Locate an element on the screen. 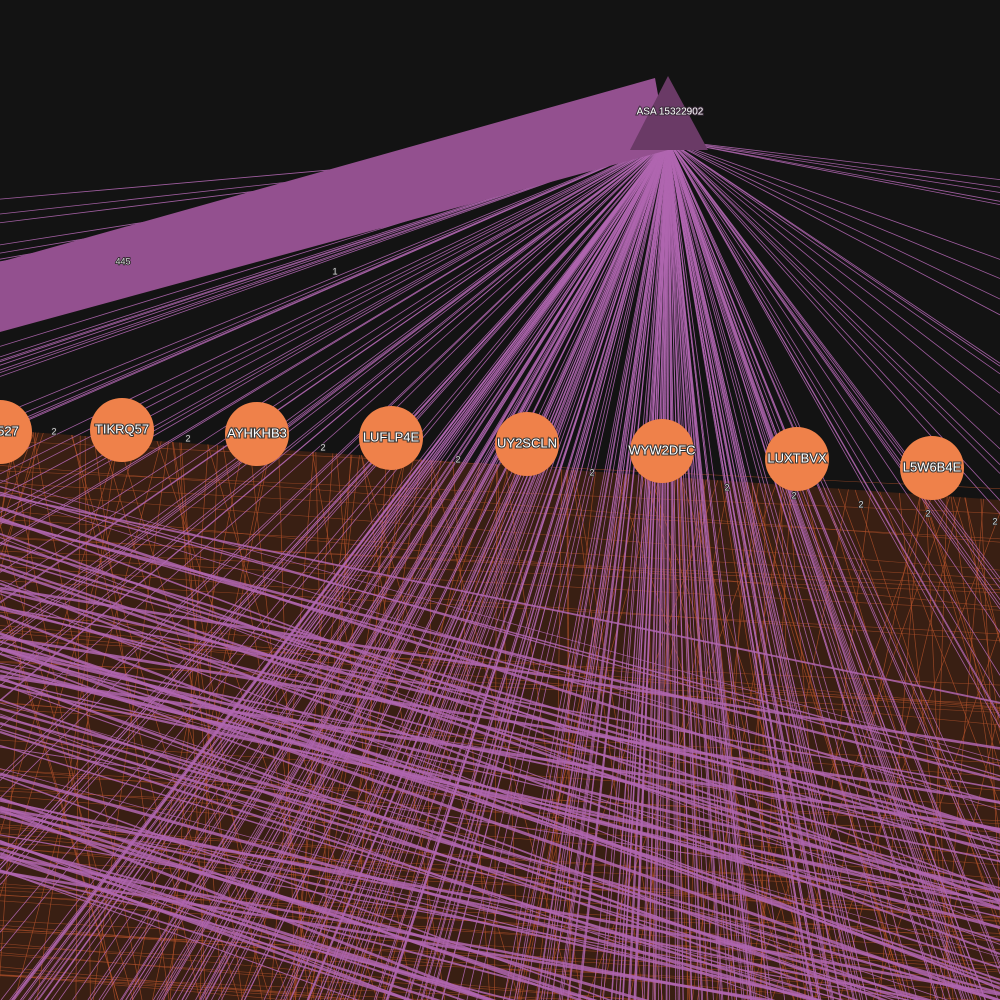  hub-triangle is located at coordinates (669, 113).